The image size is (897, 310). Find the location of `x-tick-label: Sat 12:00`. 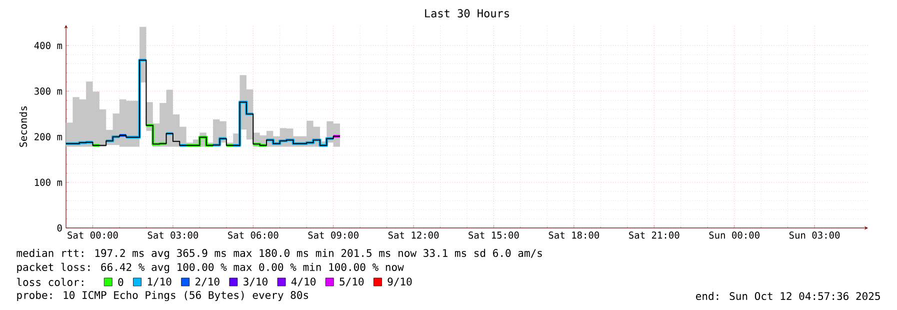

x-tick-label: Sat 12:00 is located at coordinates (413, 235).